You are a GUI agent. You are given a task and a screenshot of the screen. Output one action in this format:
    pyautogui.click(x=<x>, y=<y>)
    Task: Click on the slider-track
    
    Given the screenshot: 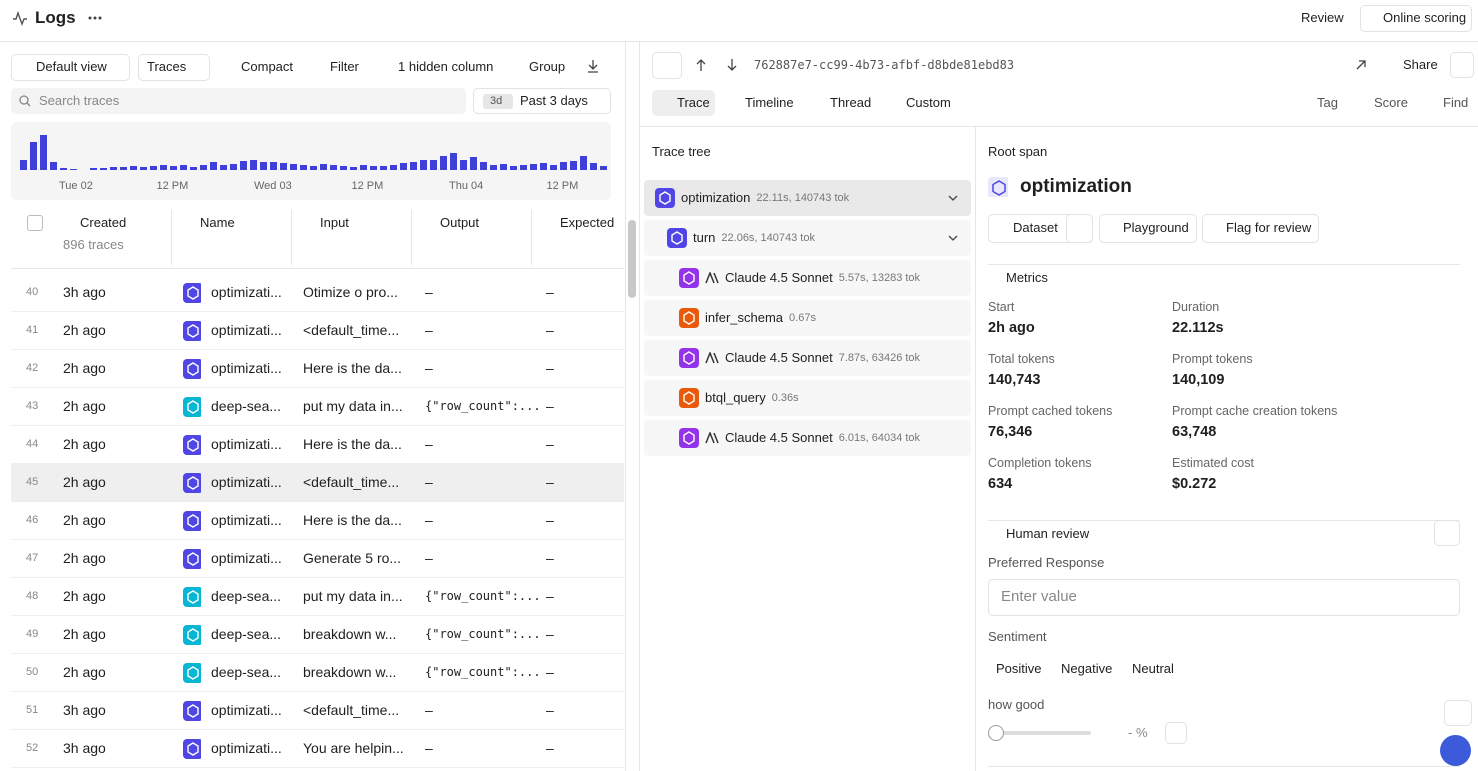 What is the action you would take?
    pyautogui.click(x=1043, y=733)
    